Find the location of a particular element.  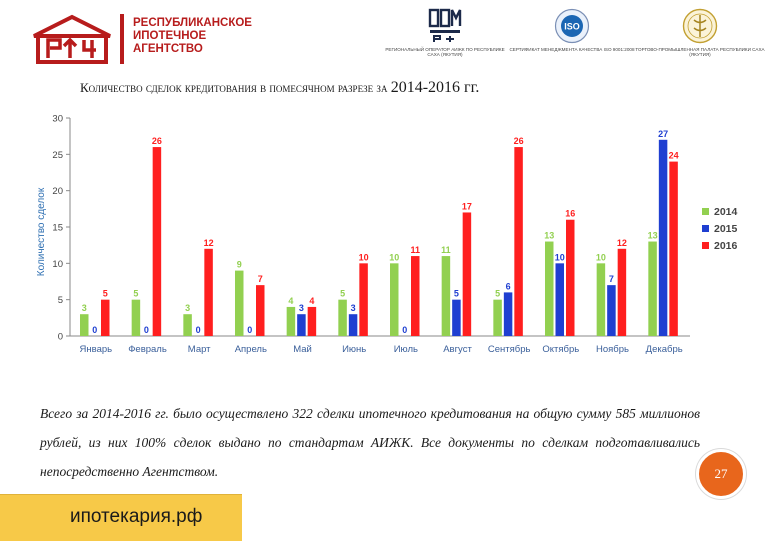

dom-rf-logo-icon is located at coordinates (445, 25).